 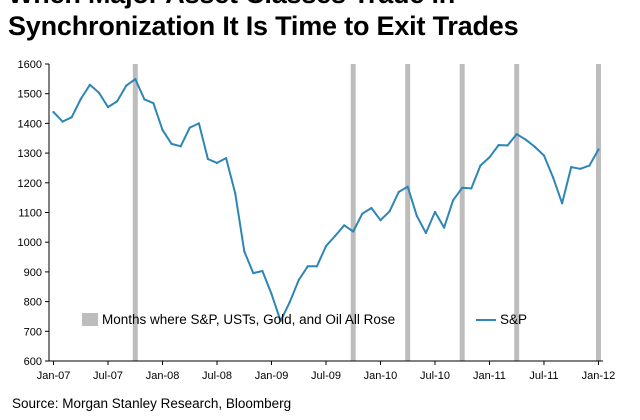 What do you see at coordinates (30, 214) in the screenshot?
I see `y-tick-label-1100: 1100` at bounding box center [30, 214].